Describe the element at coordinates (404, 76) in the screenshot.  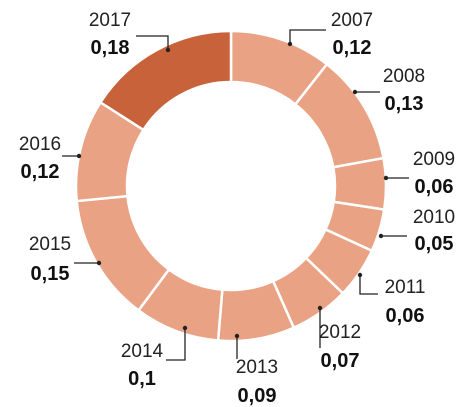
I see `category-label-2008: 2008` at that location.